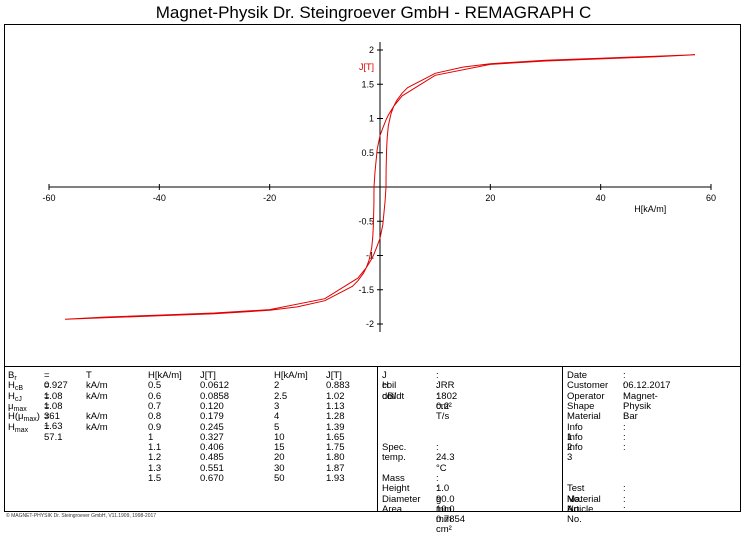 This screenshot has width=747, height=536. I want to click on y-tick-label: -1.5, so click(366, 290).